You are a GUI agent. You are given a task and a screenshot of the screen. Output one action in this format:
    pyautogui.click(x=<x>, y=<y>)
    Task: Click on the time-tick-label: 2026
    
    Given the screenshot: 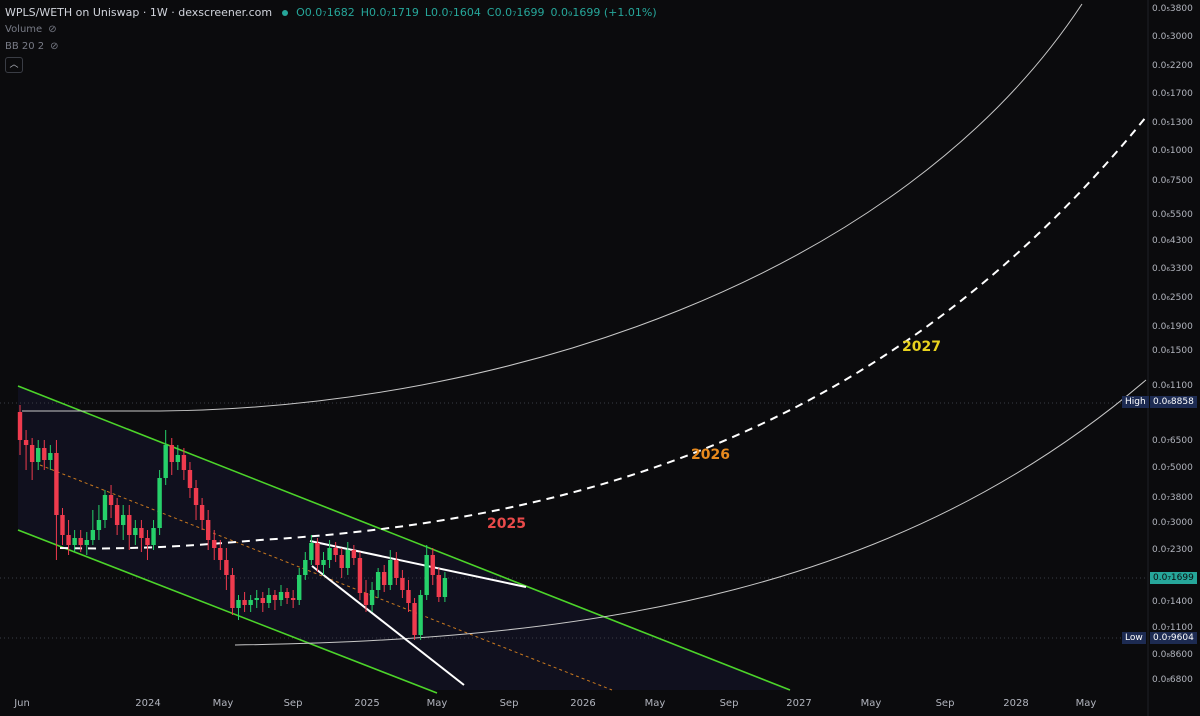 What is the action you would take?
    pyautogui.click(x=583, y=703)
    